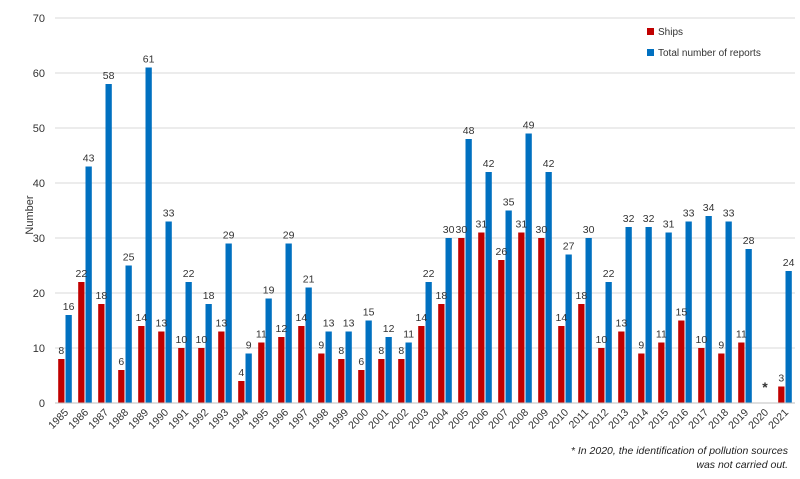  Describe the element at coordinates (89, 159) in the screenshot. I see `data-label-total: 43` at that location.